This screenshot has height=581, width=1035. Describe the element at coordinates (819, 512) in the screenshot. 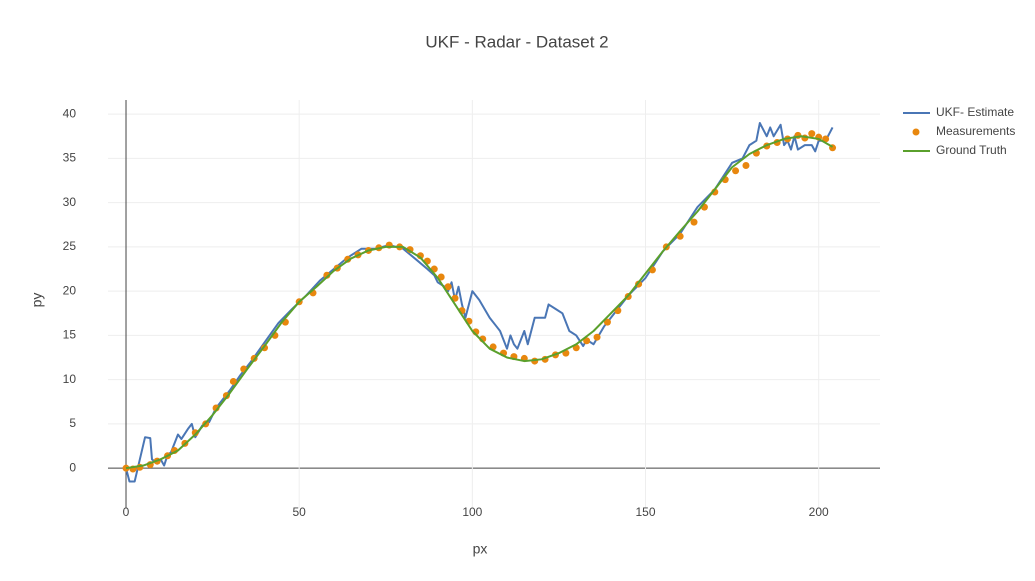

I see `x-tick-label: 200` at that location.